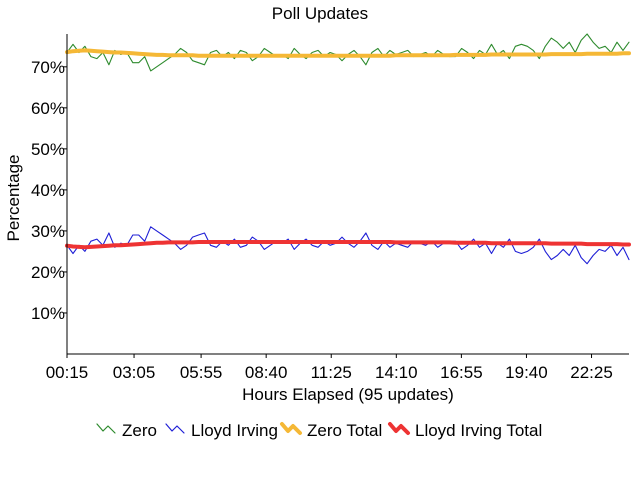 The width and height of the screenshot is (640, 485). I want to click on x-tick-label: 03:05, so click(134, 372).